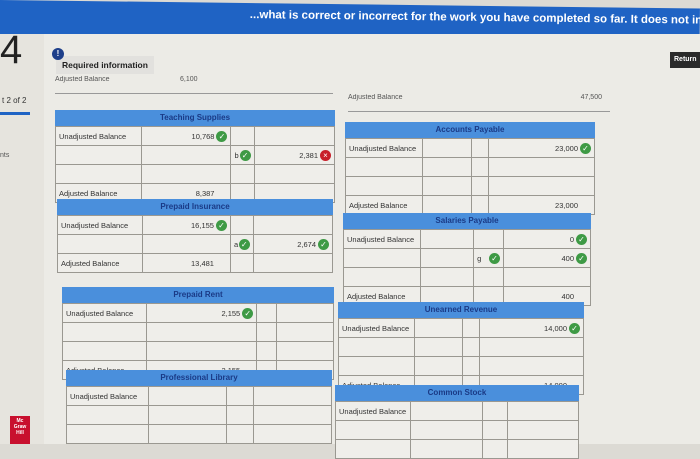  I want to click on credit-ref-input: a ✓, so click(241, 244).